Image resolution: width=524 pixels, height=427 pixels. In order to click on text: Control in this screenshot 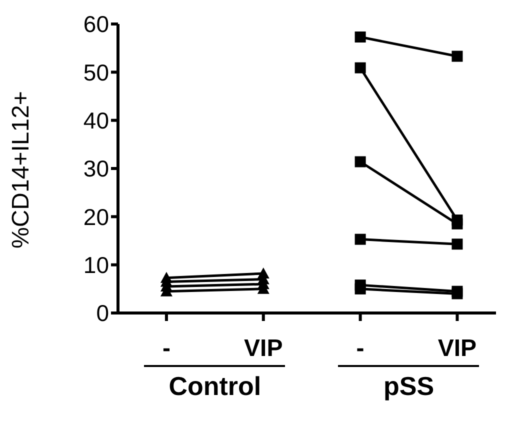, I will do `click(215, 386)`.